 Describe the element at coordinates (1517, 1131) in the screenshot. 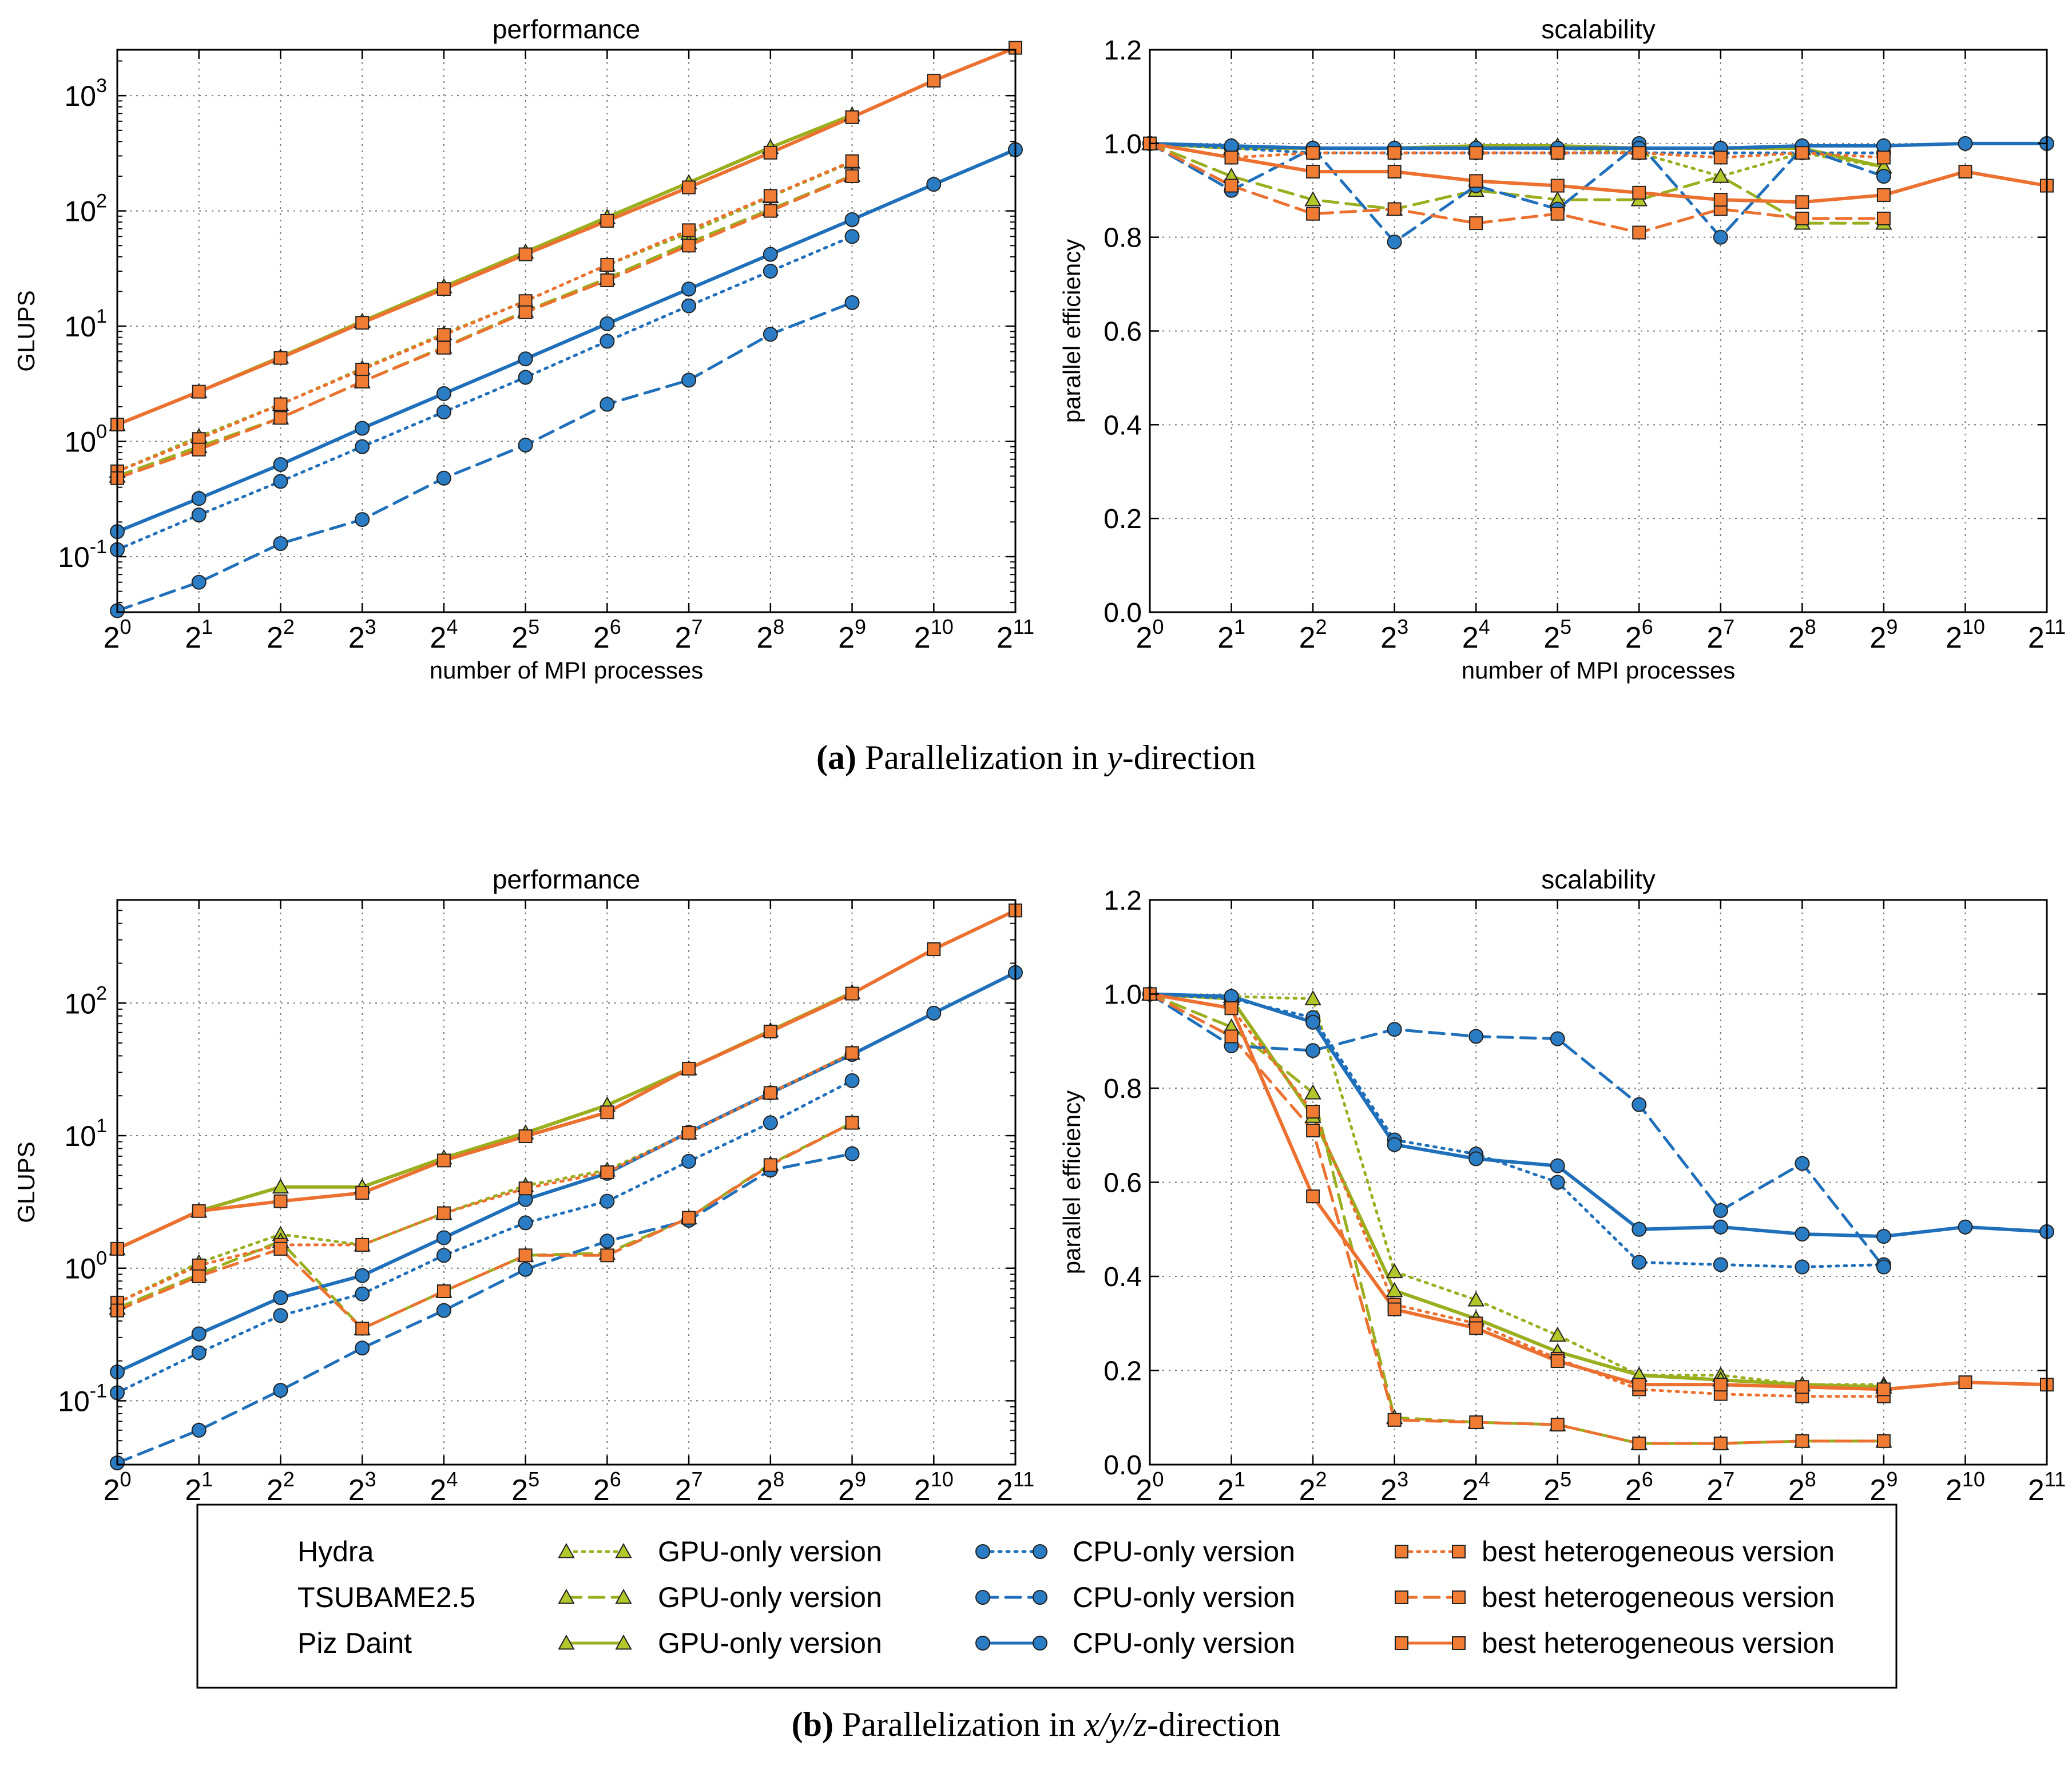

I see `series-line-cpu-dashed` at that location.